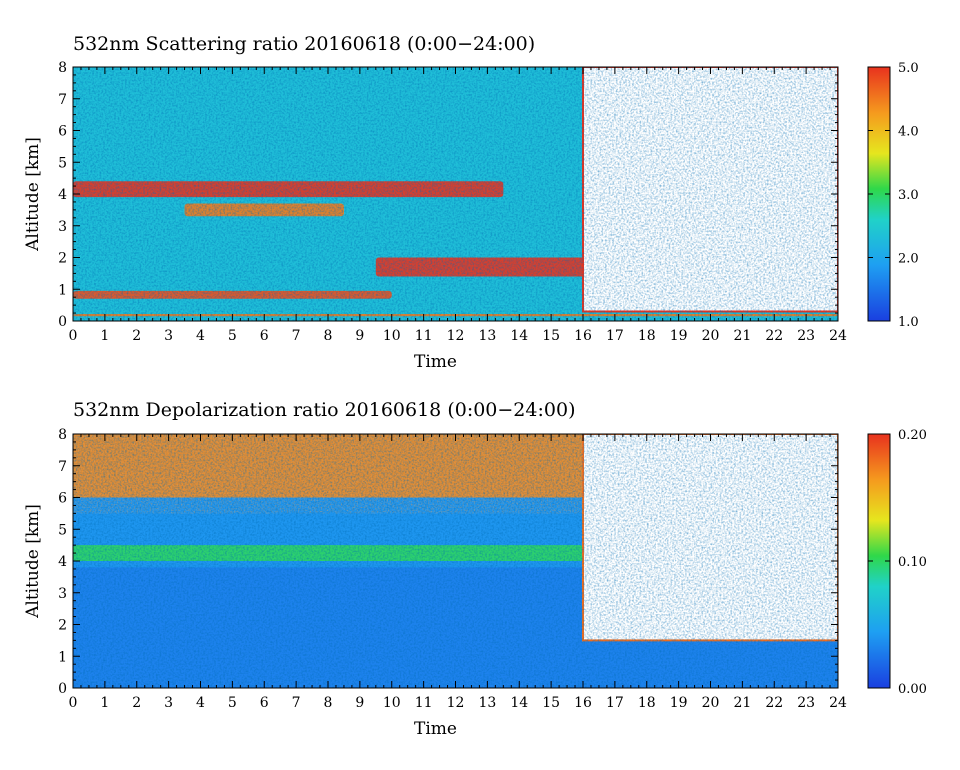  What do you see at coordinates (908, 68) in the screenshot?
I see `colorbar-tick-label: 5.0` at bounding box center [908, 68].